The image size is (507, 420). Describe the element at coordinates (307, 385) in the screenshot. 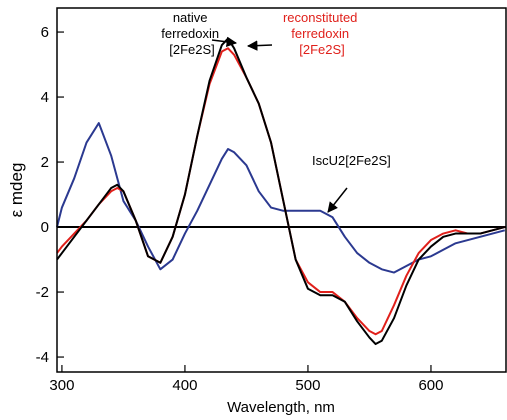

I see `x-tick-label: 500` at that location.